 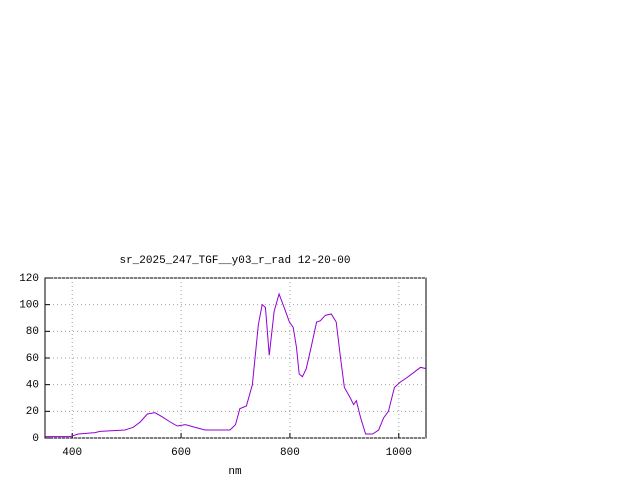 What do you see at coordinates (35, 439) in the screenshot?
I see `y-tick-label: 0` at bounding box center [35, 439].